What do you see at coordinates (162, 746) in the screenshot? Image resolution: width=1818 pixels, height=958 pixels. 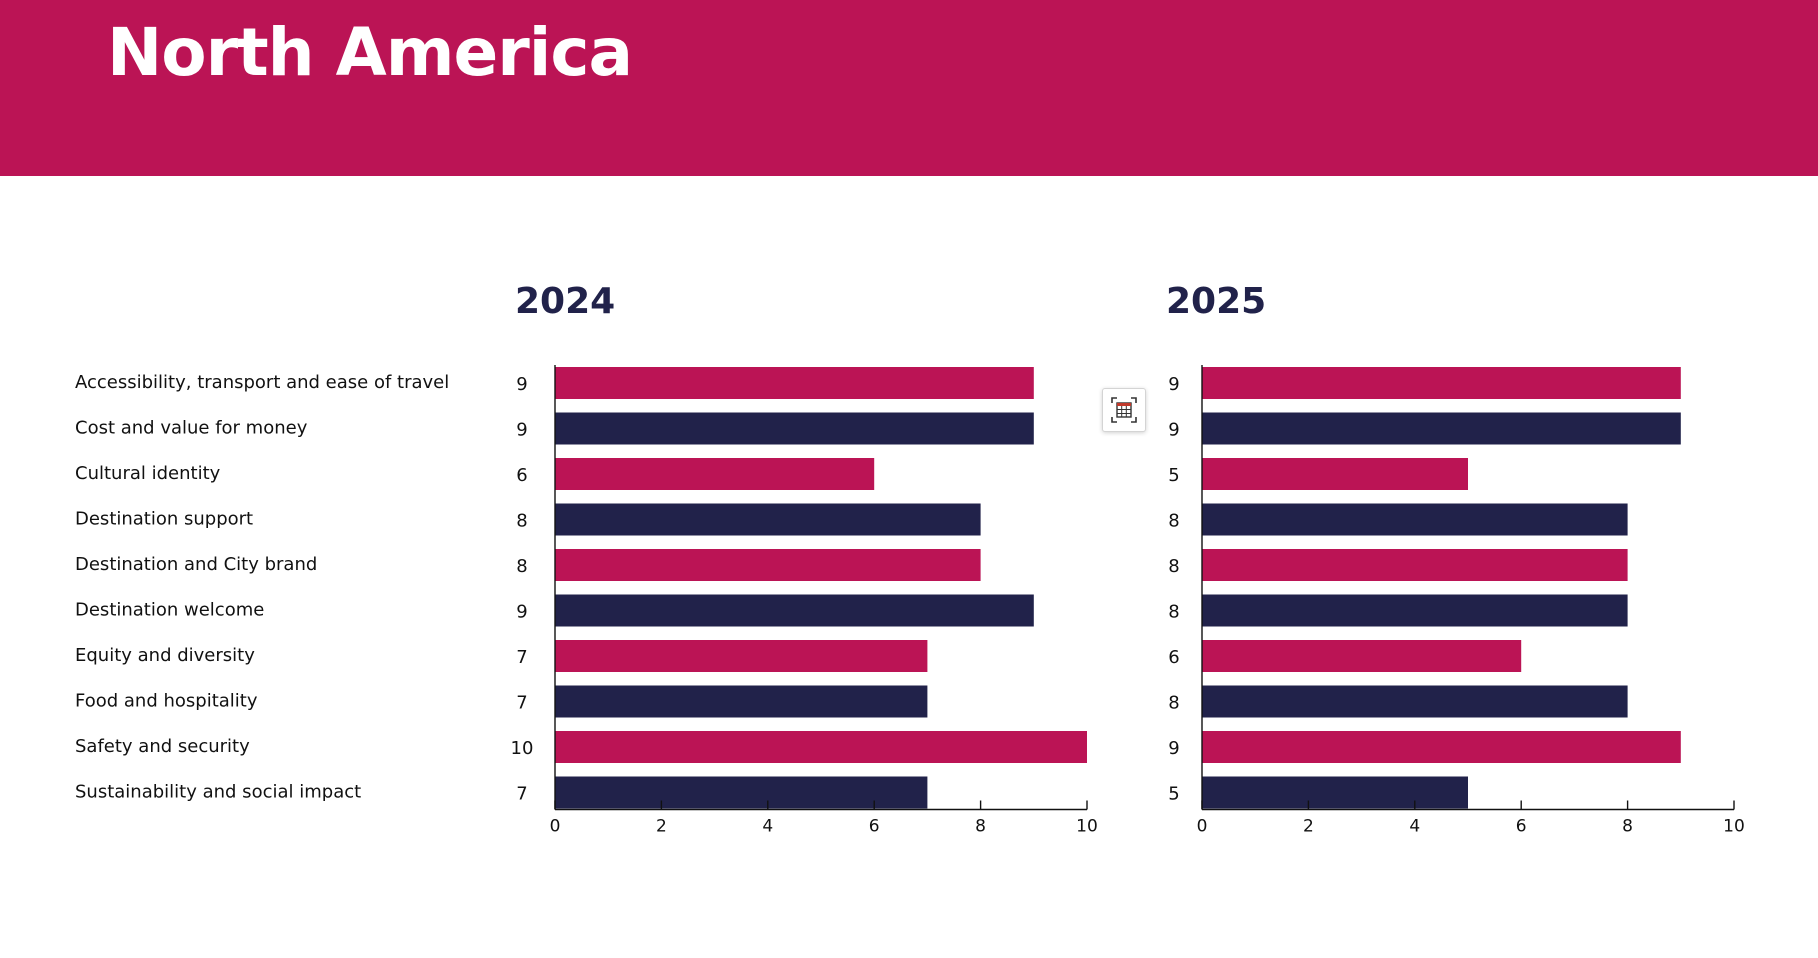 I see `category-label: Safety and security` at bounding box center [162, 746].